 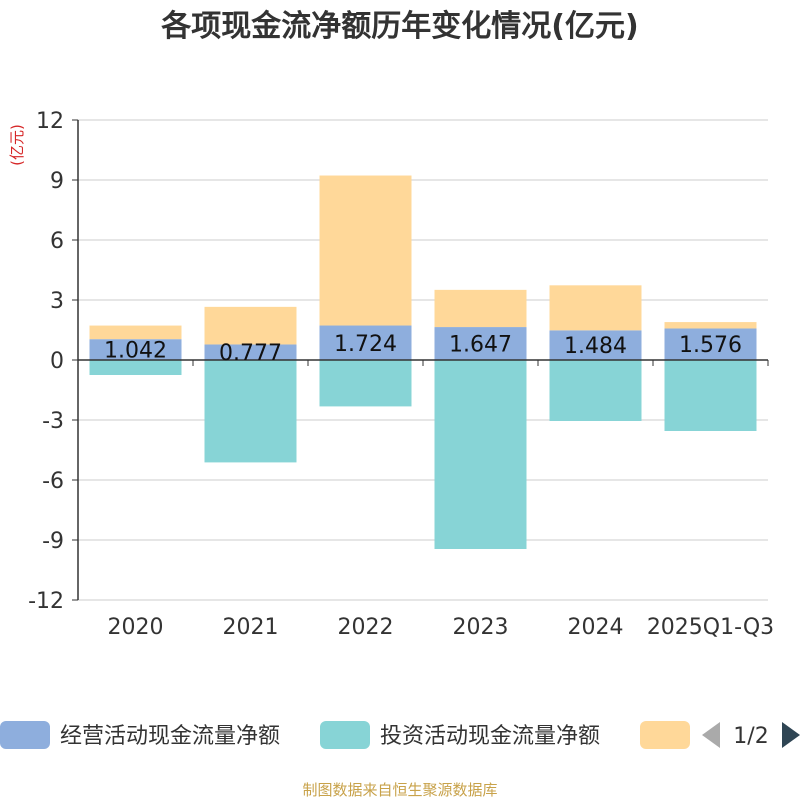 I want to click on data-labels: 1.042 0.777 1.724 1.647 1.484 1.576, so click(x=423, y=349).